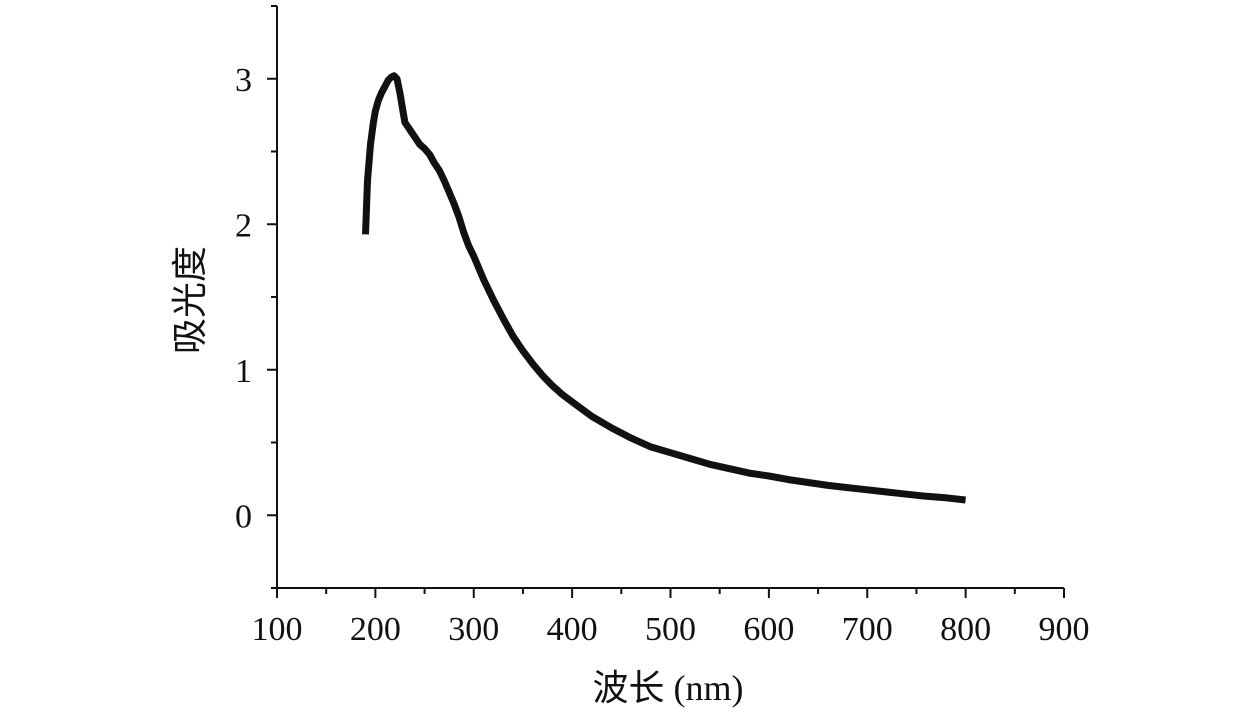 This screenshot has height=719, width=1260. What do you see at coordinates (190, 300) in the screenshot?
I see `y-axis-label: 吸光度` at bounding box center [190, 300].